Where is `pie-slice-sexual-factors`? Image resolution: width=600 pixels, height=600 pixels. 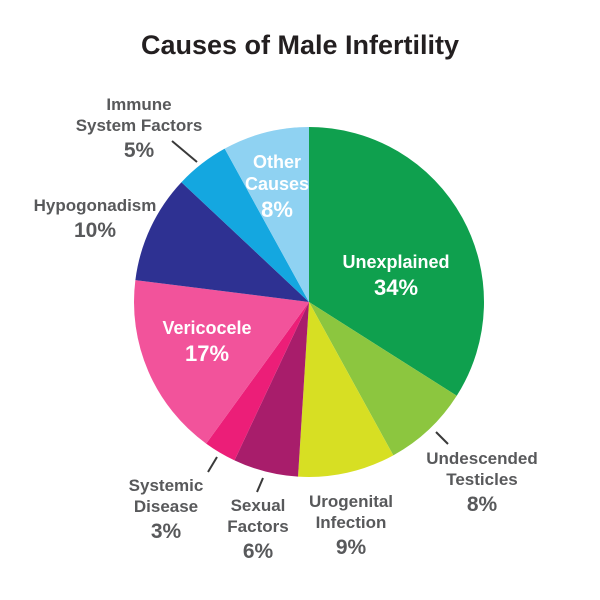 pie-slice-sexual-factors is located at coordinates (271, 389).